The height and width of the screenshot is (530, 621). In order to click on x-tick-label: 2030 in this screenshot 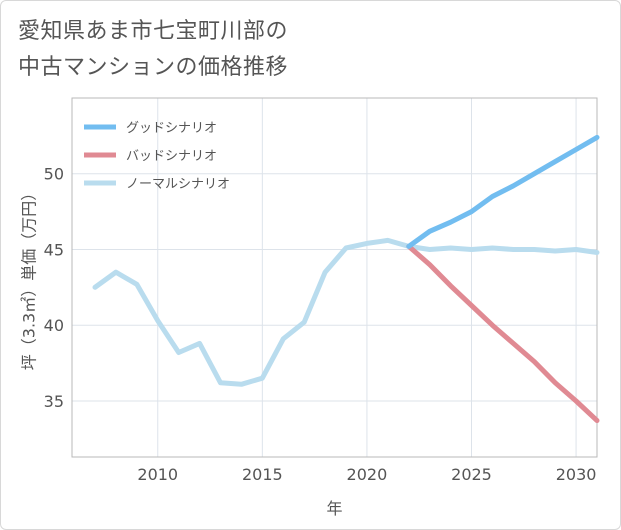, I will do `click(576, 474)`.